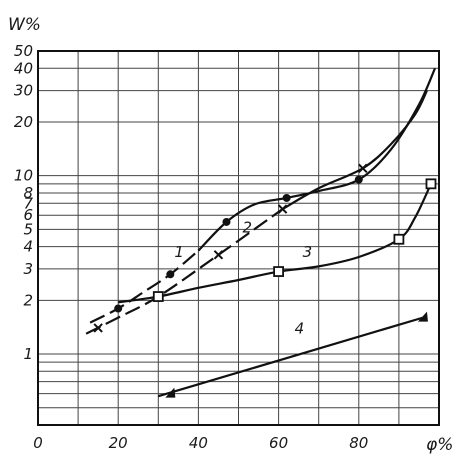 The image size is (476, 475). Describe the element at coordinates (290, 357) in the screenshot. I see `series-4-line` at that location.